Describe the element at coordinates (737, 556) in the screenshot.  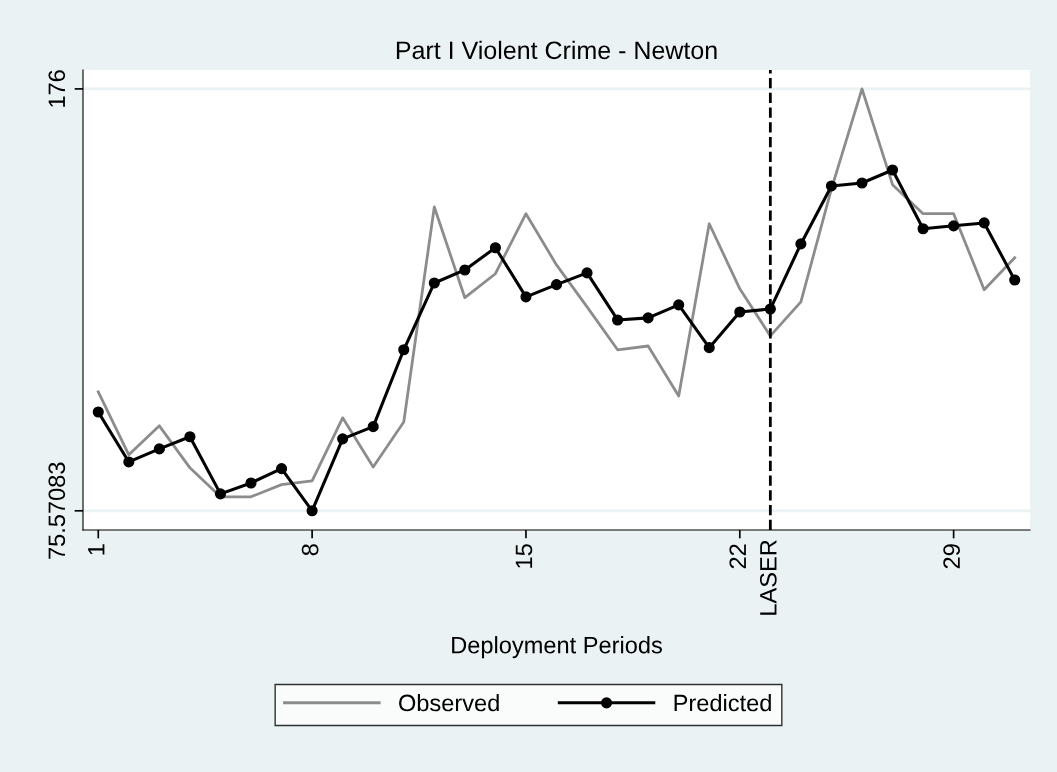
I see `x-tick-label: 22` at that location.